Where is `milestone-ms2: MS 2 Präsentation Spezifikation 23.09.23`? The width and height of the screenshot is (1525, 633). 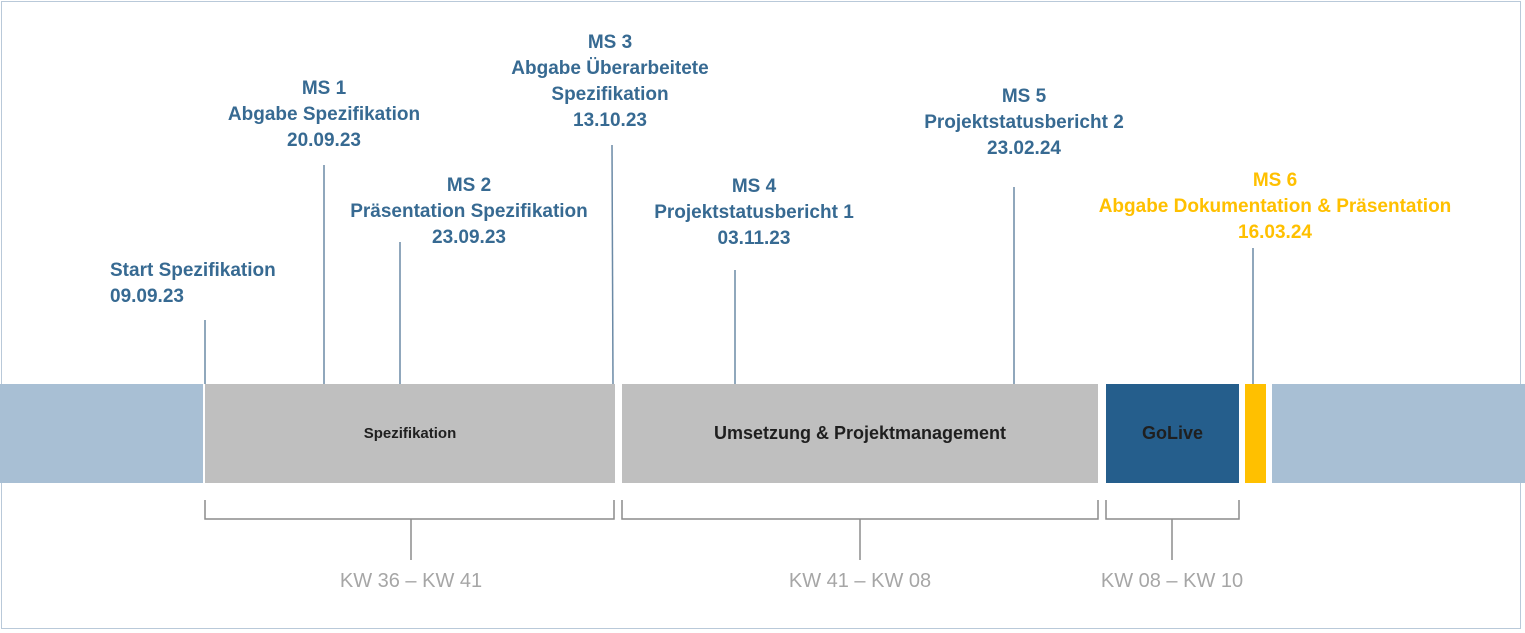
milestone-ms2: MS 2 Präsentation Spezifikation 23.09.23 is located at coordinates (469, 212).